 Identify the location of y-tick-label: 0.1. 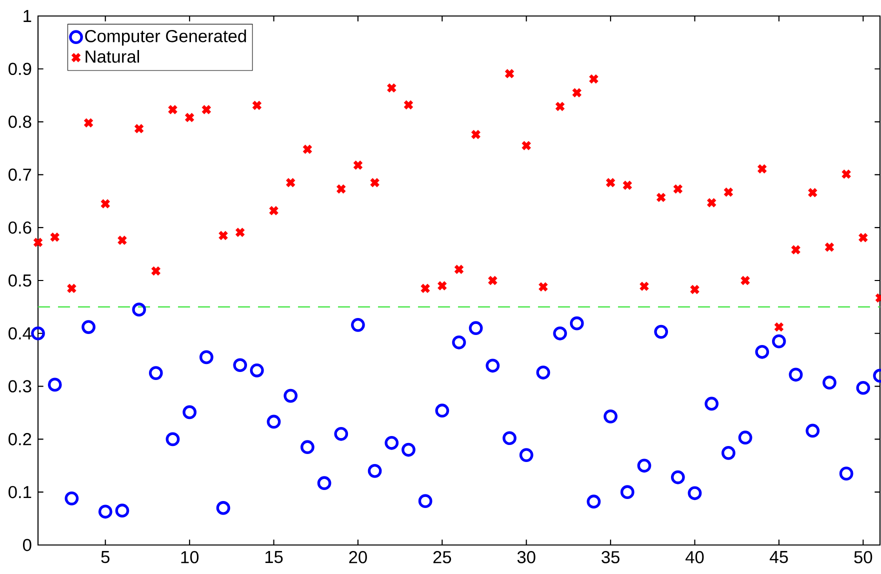
(20, 492).